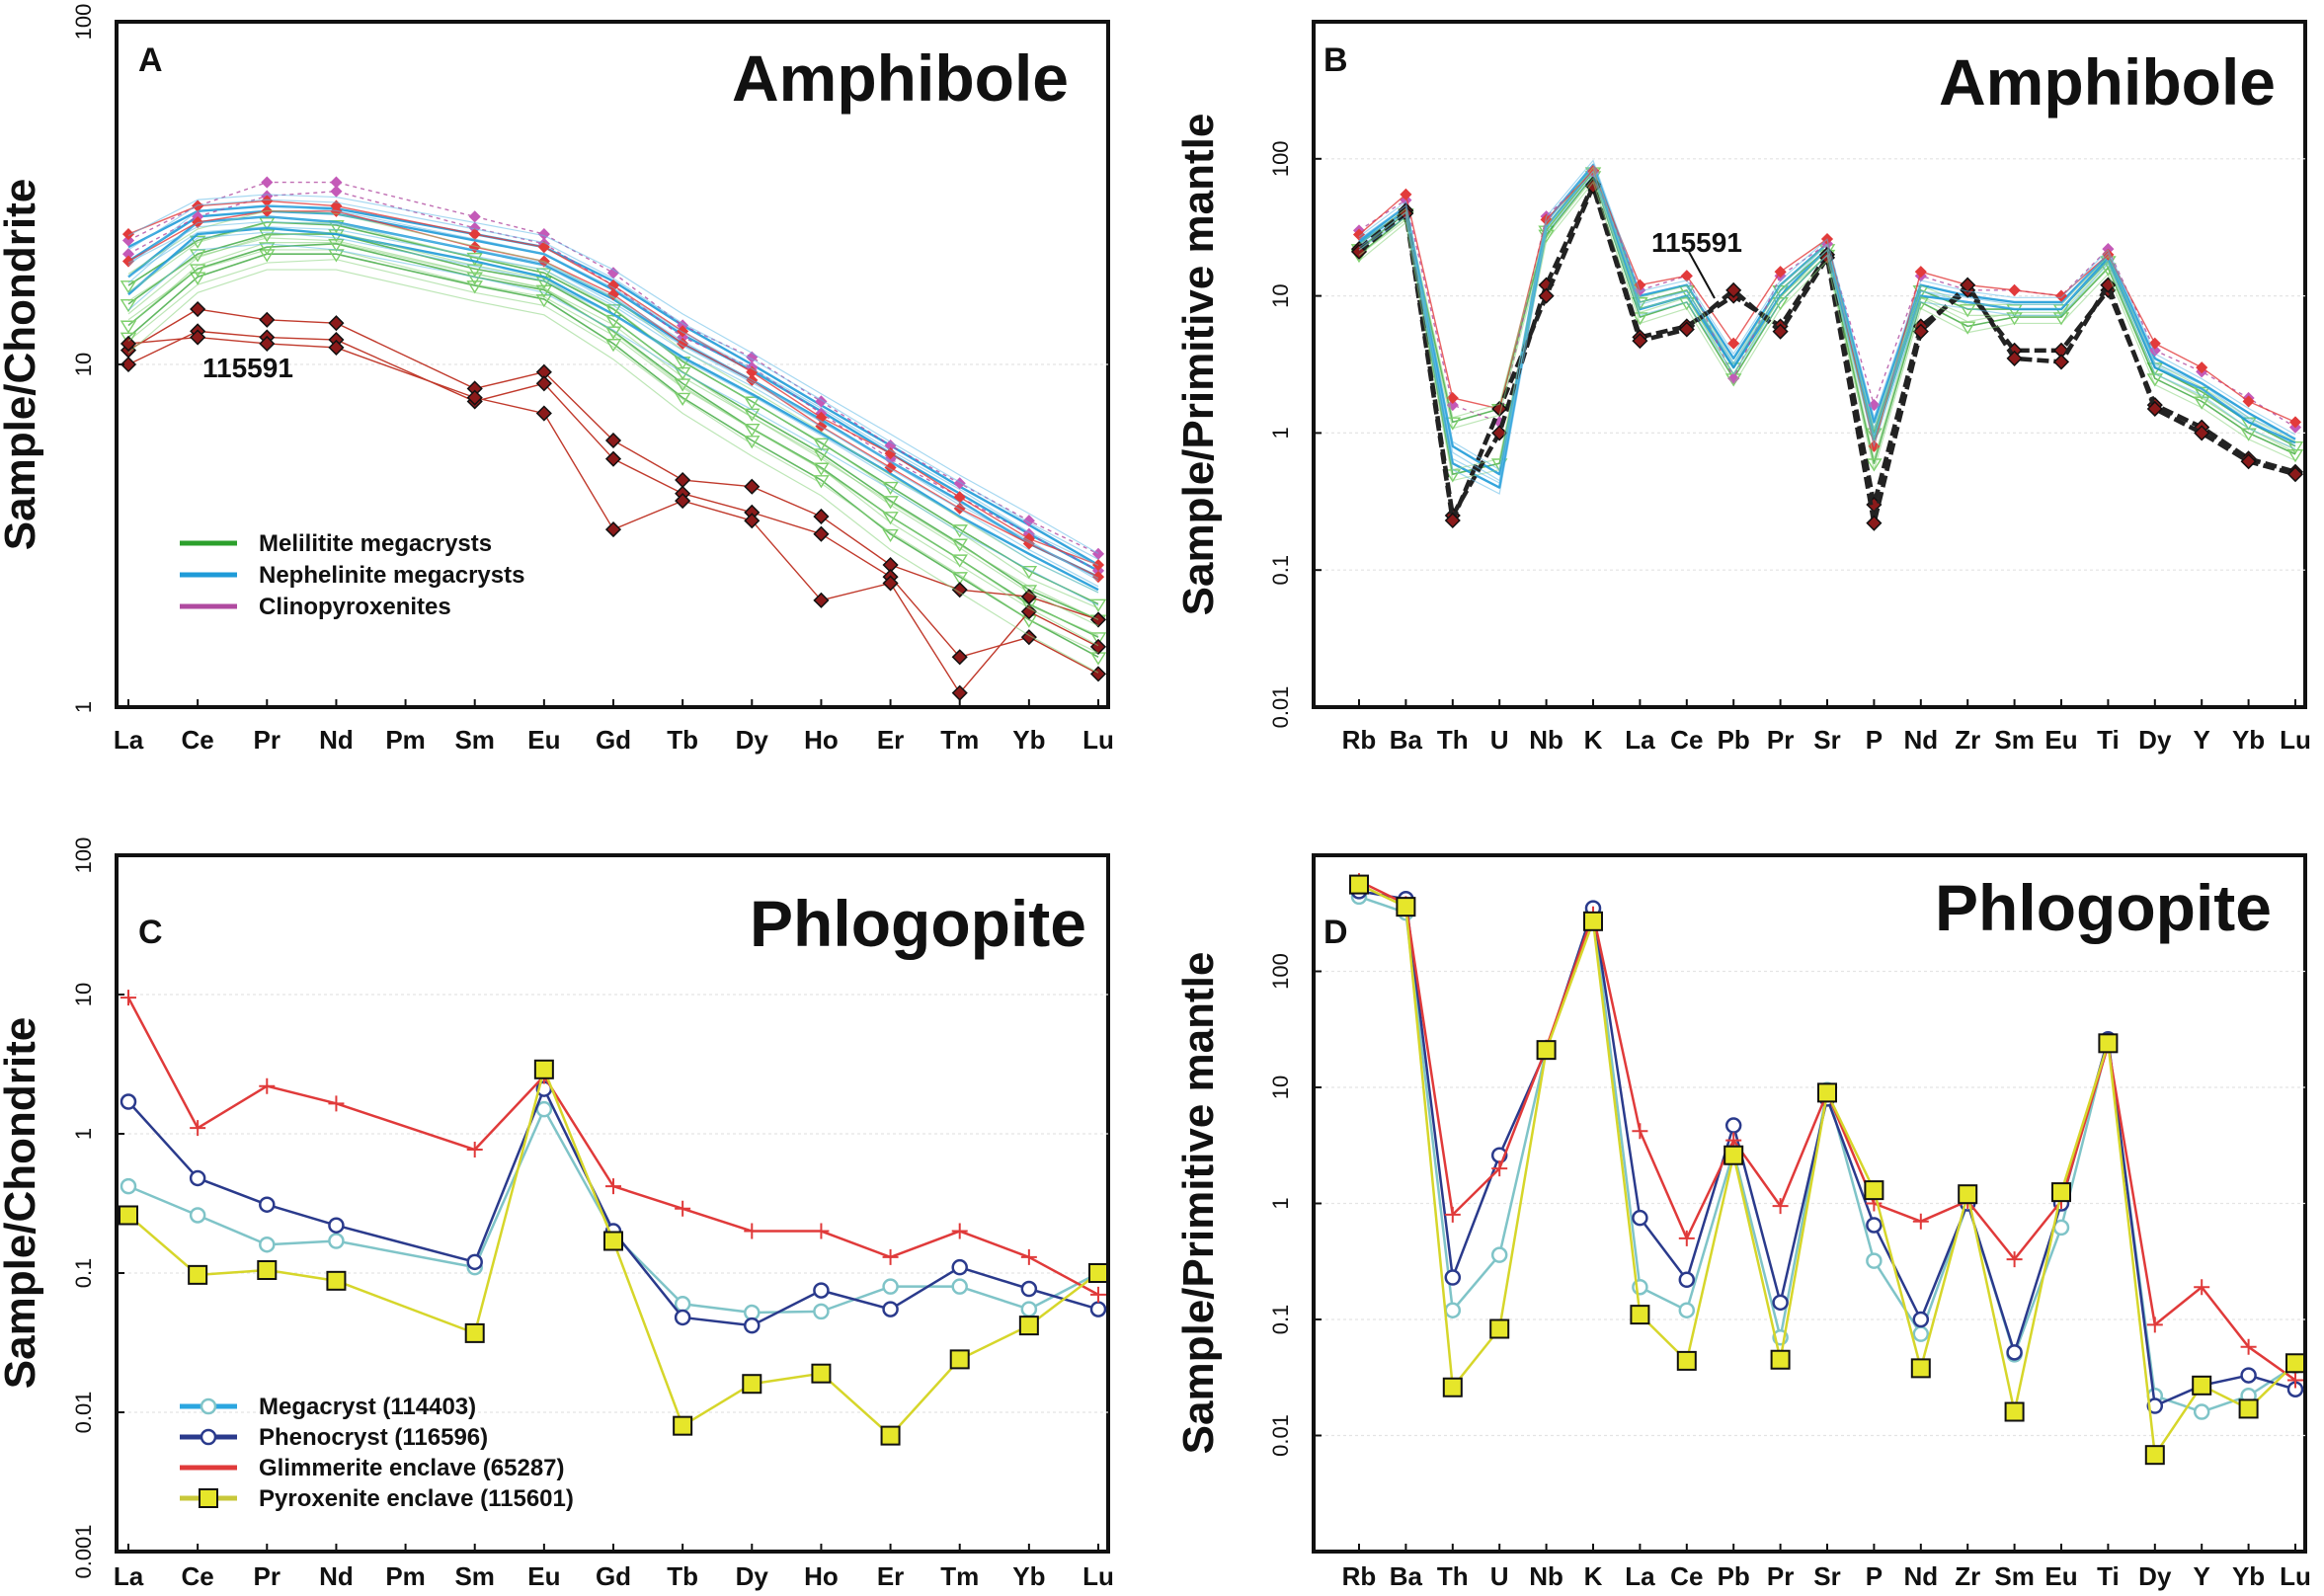 Image resolution: width=2324 pixels, height=1596 pixels. I want to click on x-tick-label-eu: Eu, so click(2060, 1576).